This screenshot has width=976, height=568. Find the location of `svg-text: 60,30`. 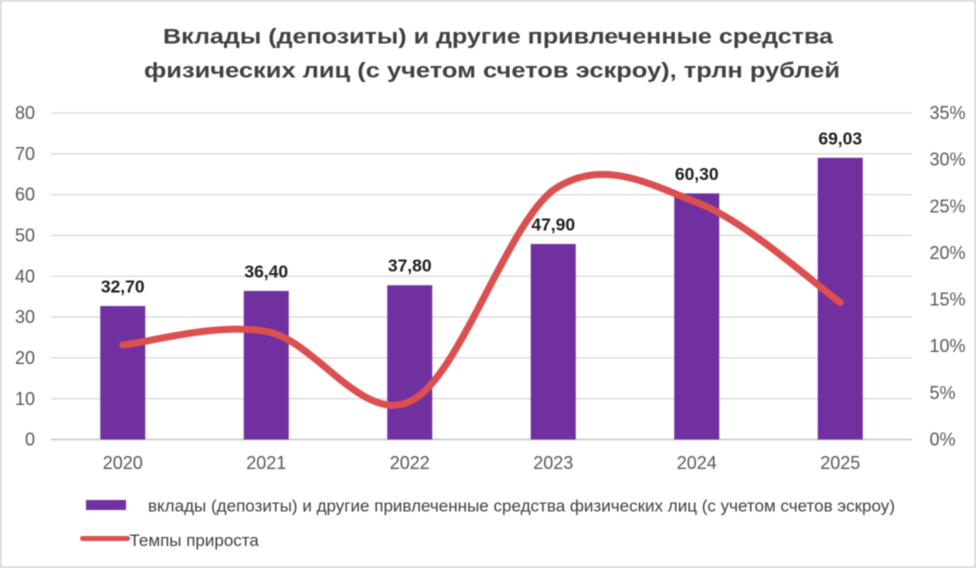

svg-text: 60,30 is located at coordinates (697, 174).